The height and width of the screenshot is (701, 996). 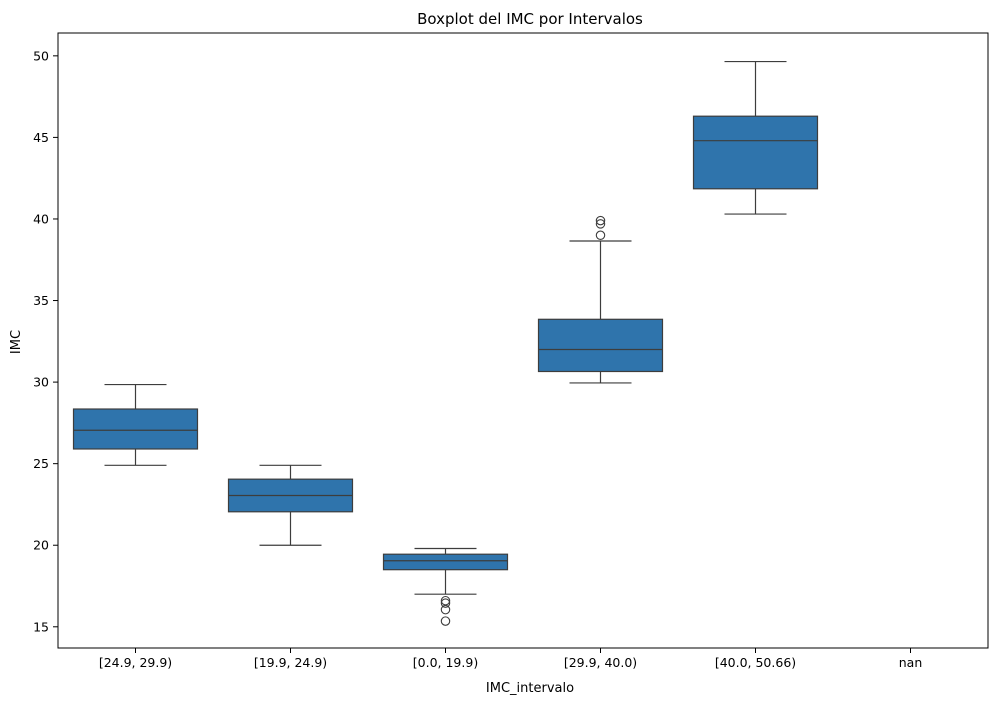 I want to click on y-tick-label: 20, so click(x=41, y=545).